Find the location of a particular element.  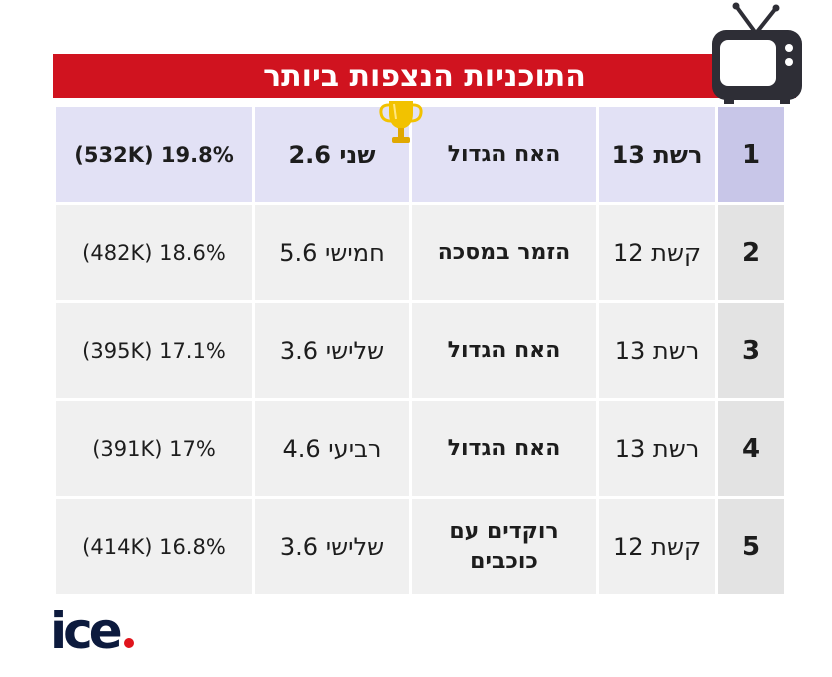

rating-cell: (414K) 16.8% is located at coordinates (154, 546).